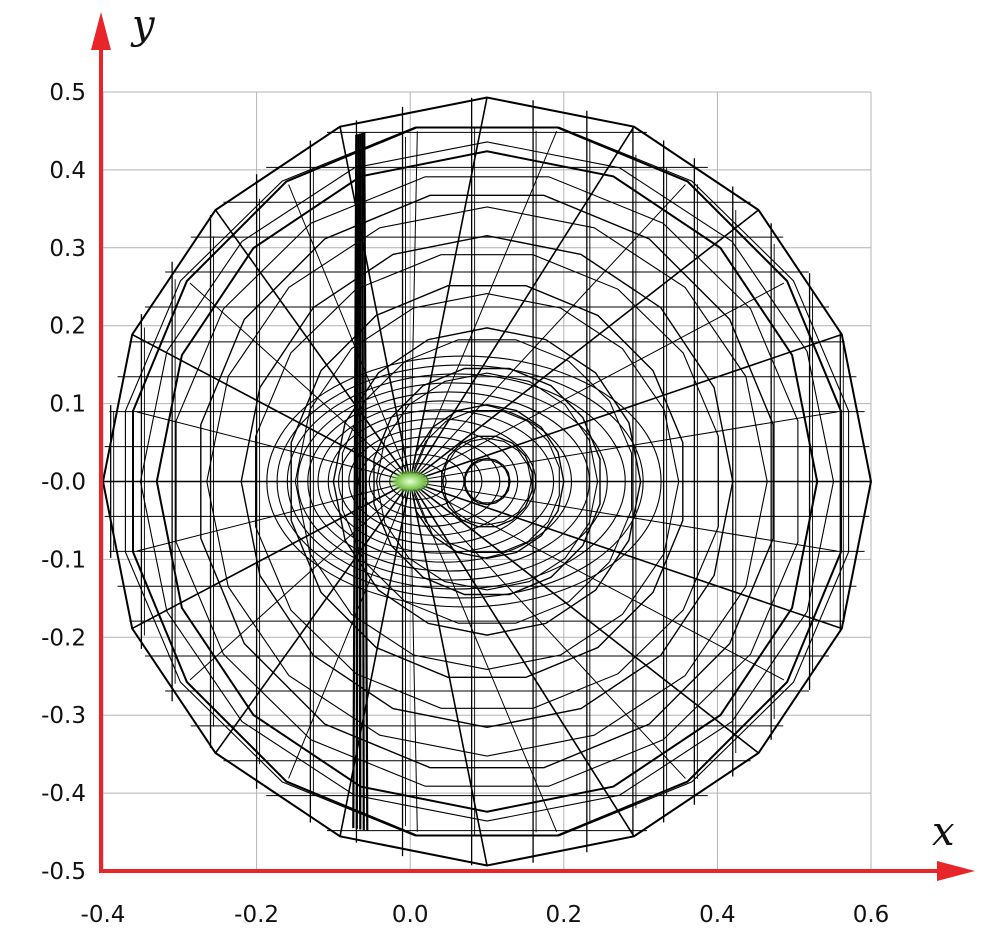  I want to click on y-tick-label: 0.2, so click(67, 327).